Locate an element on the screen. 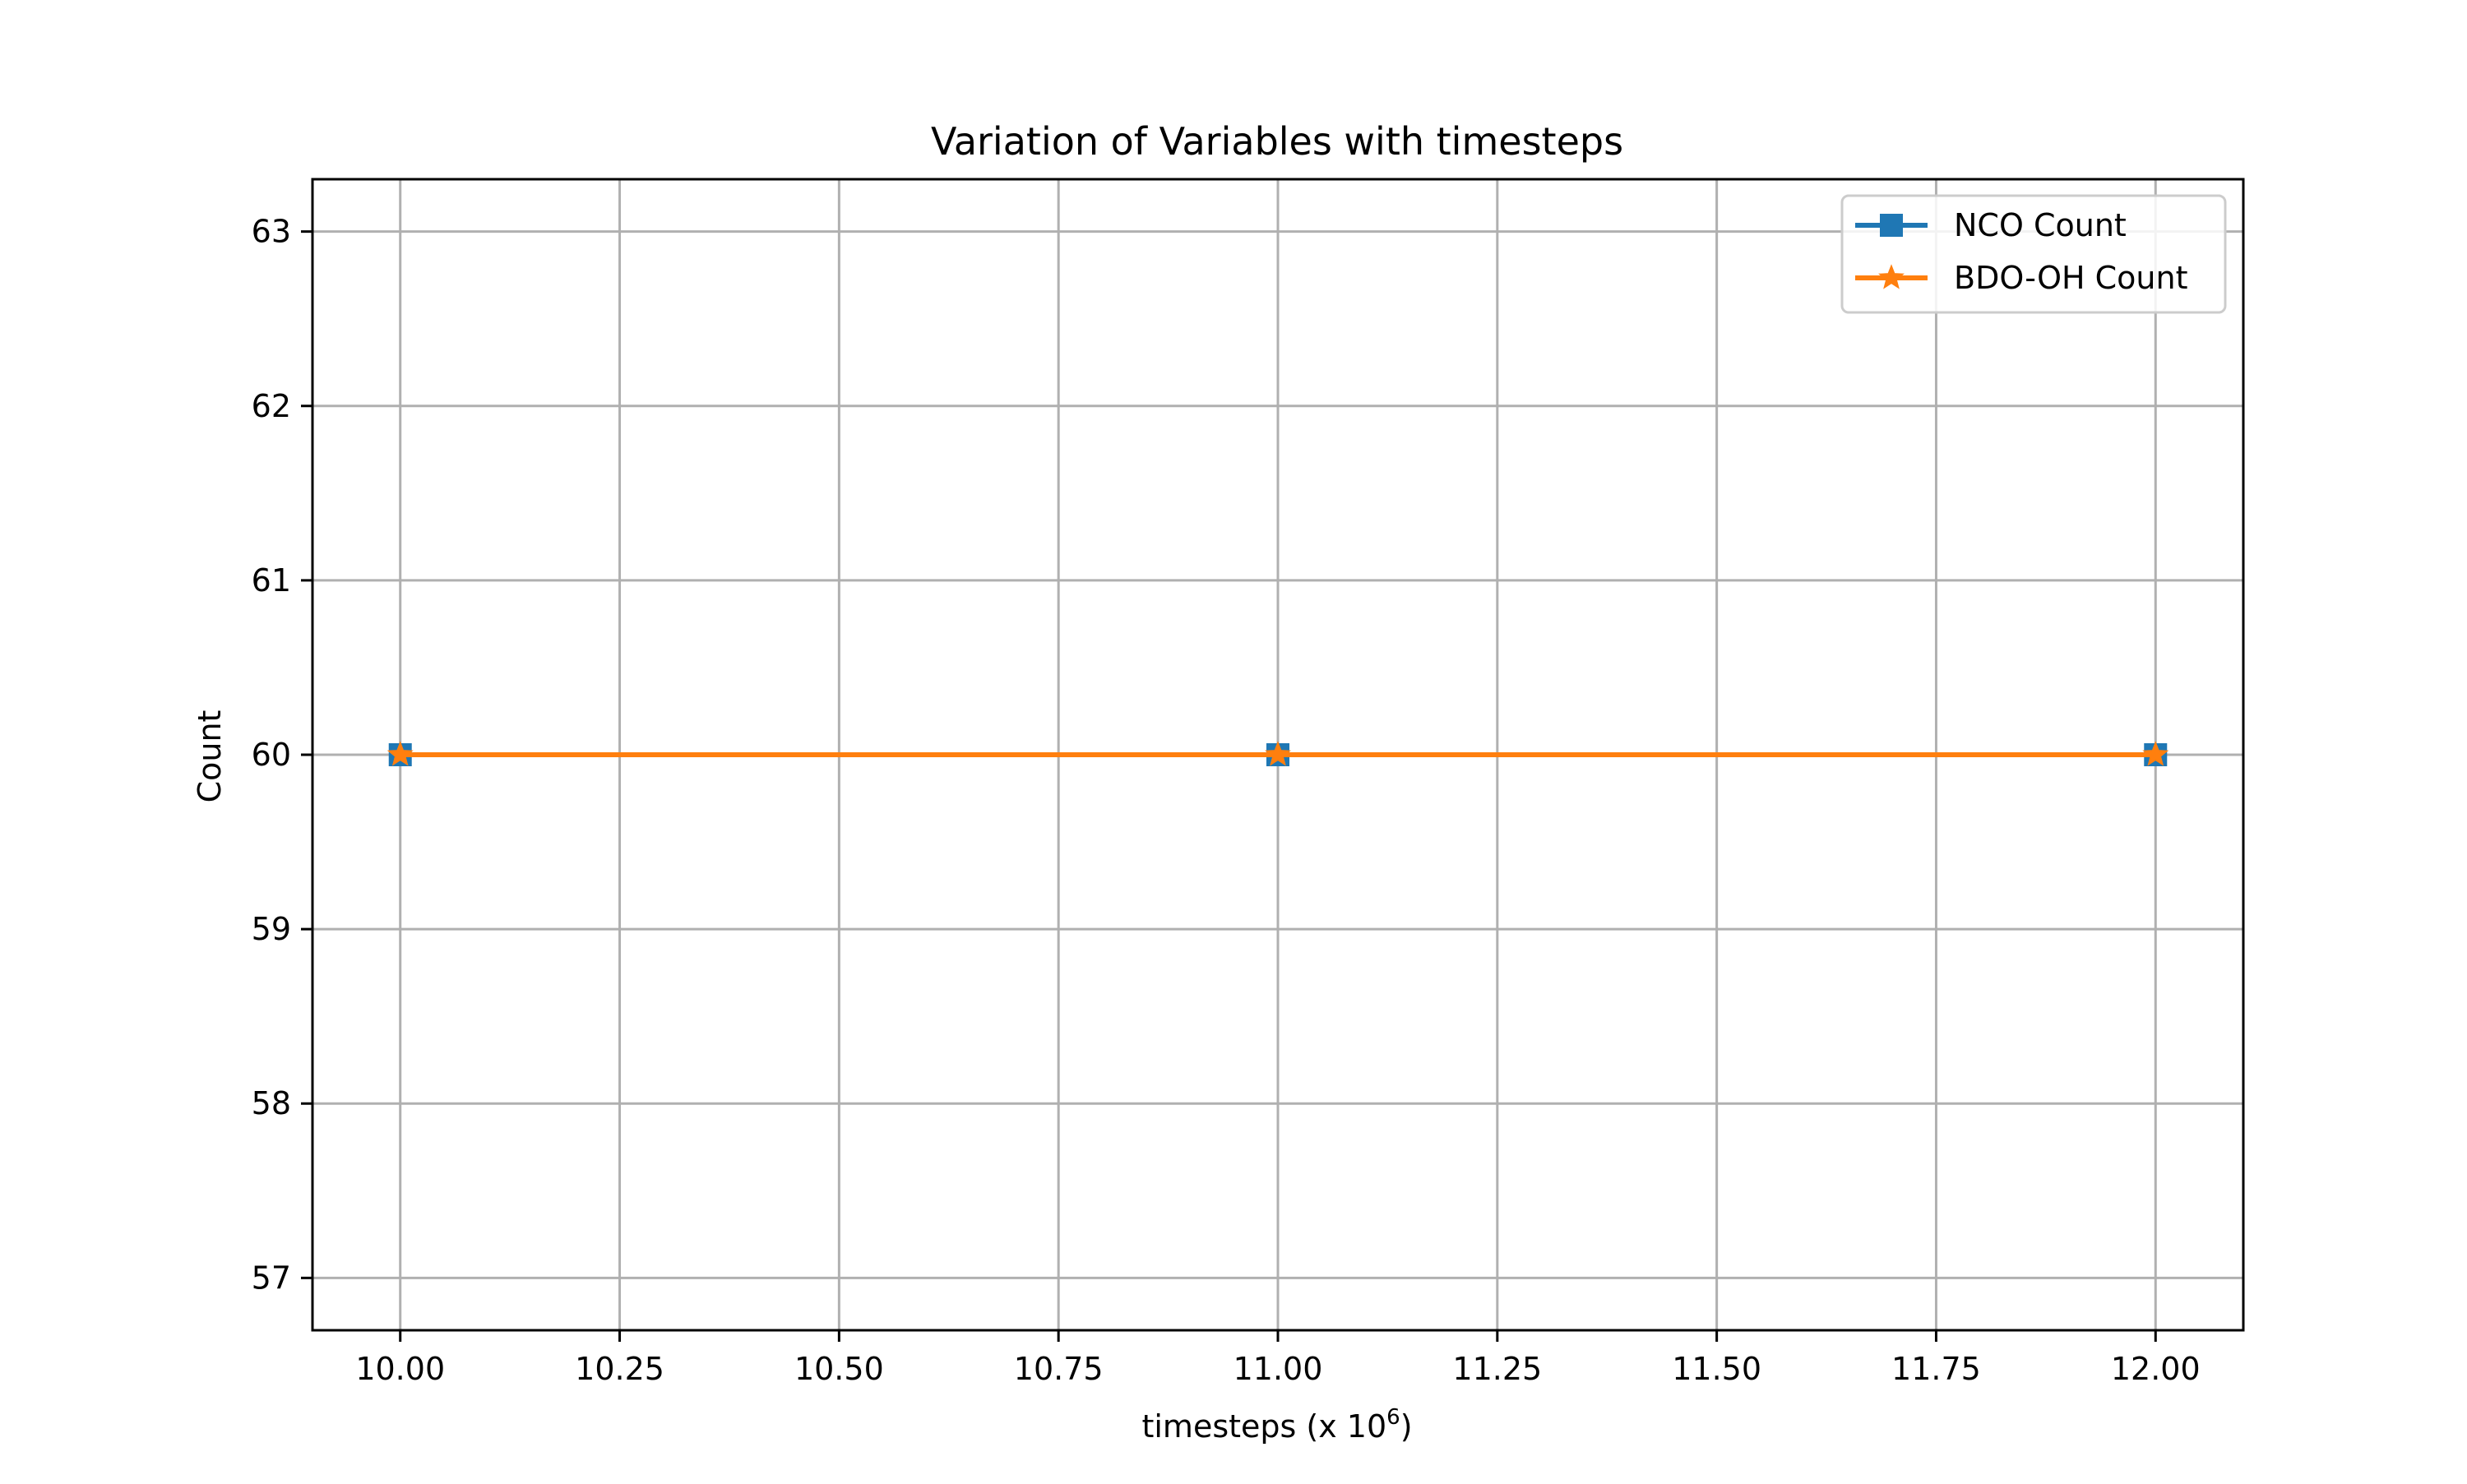 The image size is (2467, 1484). y-tick-label: 57 is located at coordinates (271, 1278).